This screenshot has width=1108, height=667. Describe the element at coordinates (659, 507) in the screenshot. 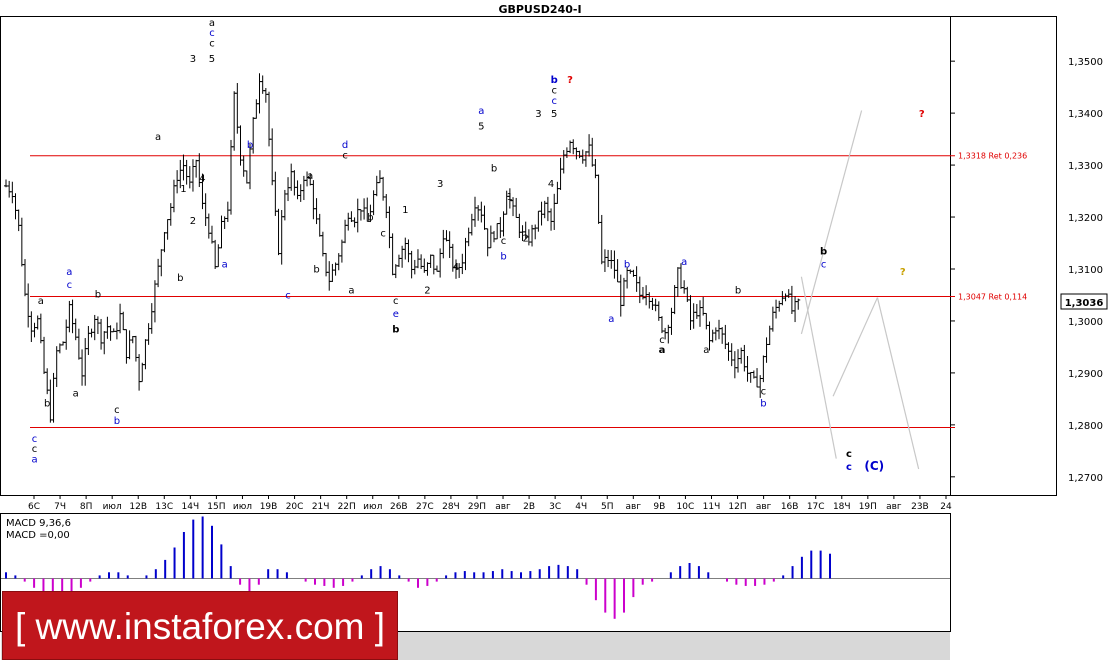

I see `x-tick-label: 9В` at that location.